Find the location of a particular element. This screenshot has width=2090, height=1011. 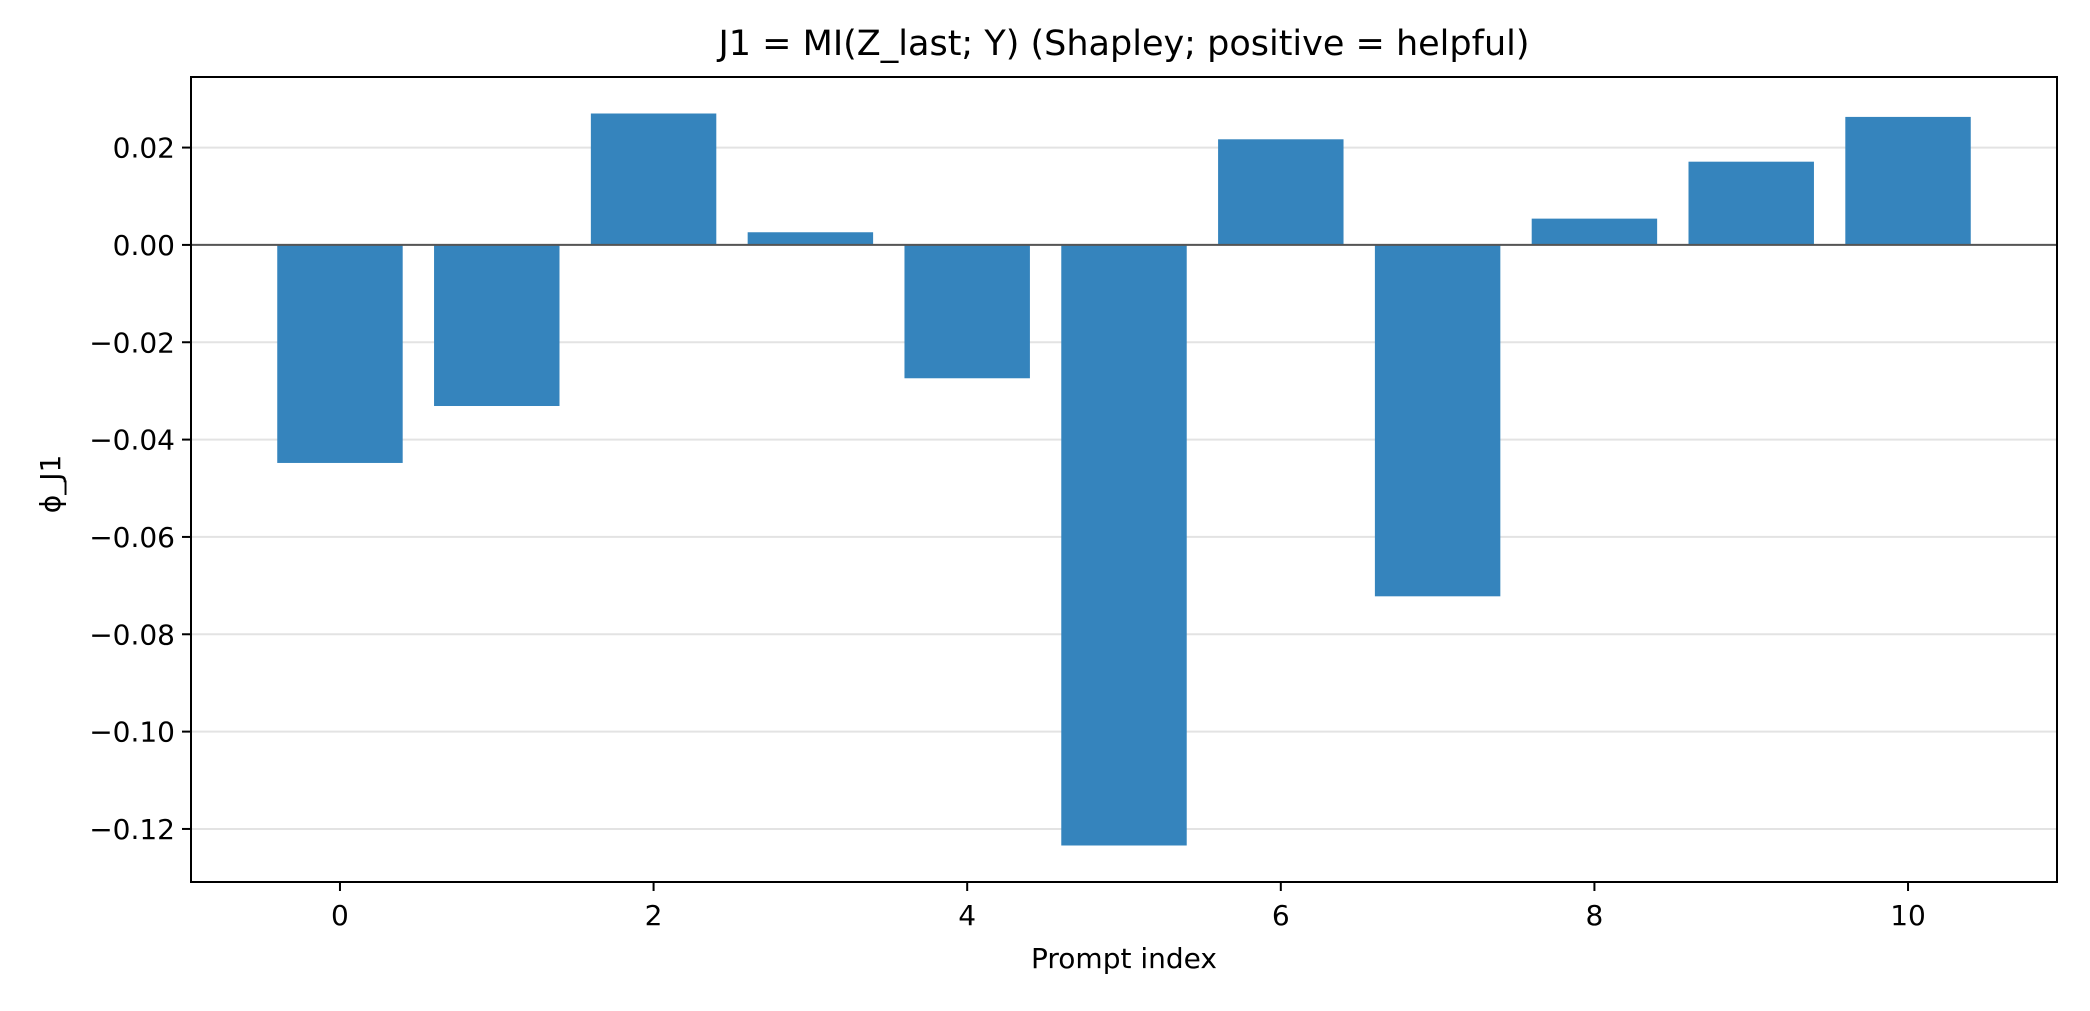

x-tick-label: 6 is located at coordinates (1281, 915).